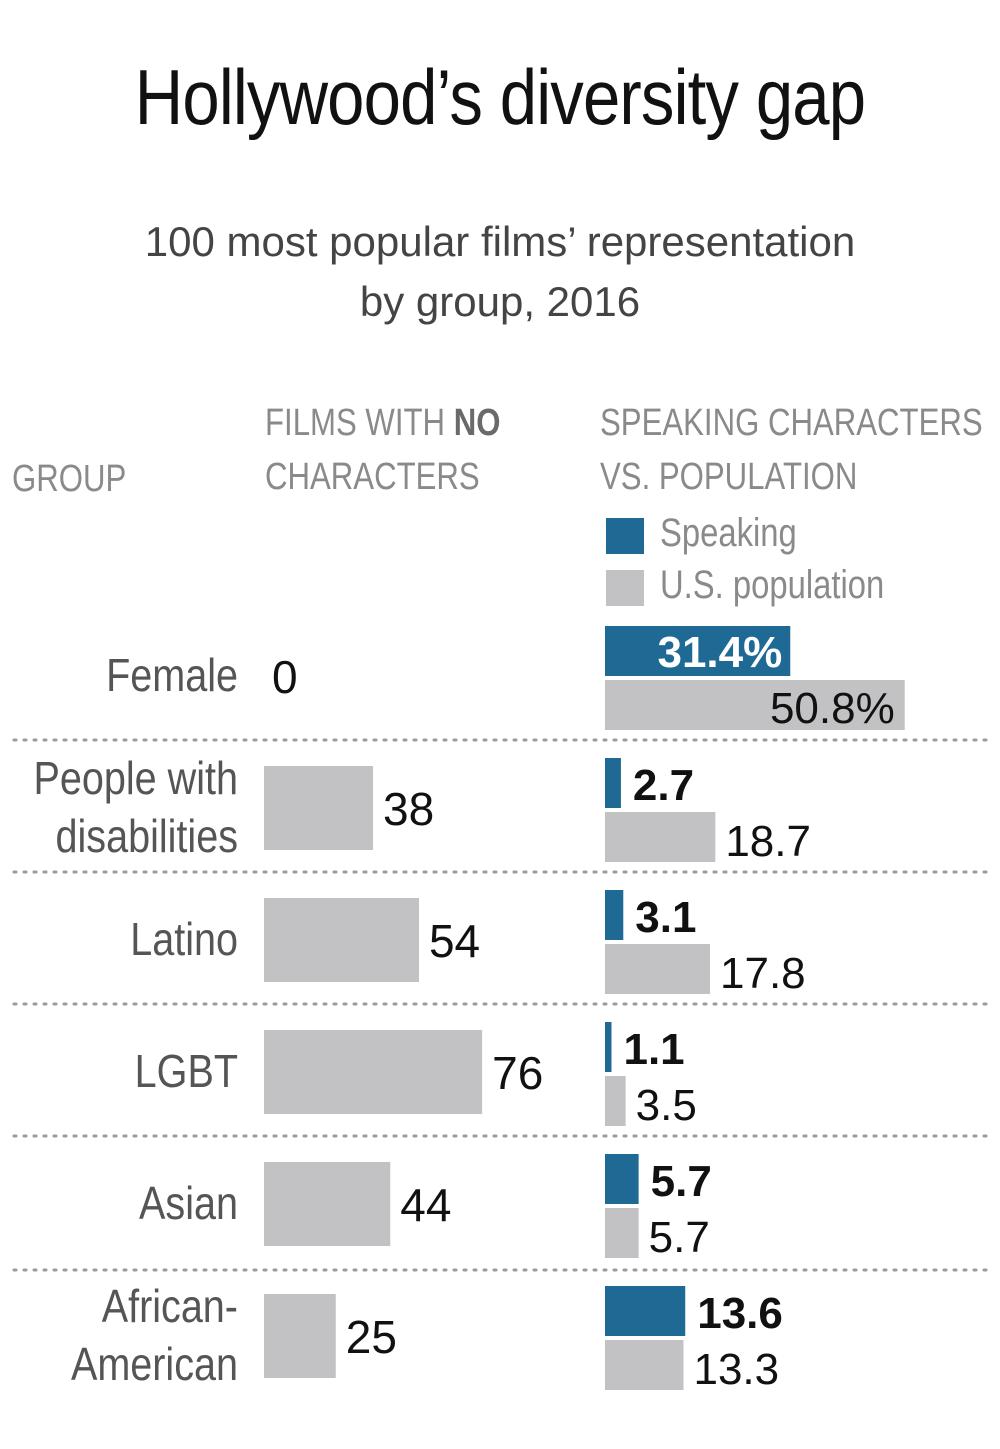 The height and width of the screenshot is (1449, 1000). What do you see at coordinates (608, 1047) in the screenshot?
I see `speaking-bar-lgbt` at bounding box center [608, 1047].